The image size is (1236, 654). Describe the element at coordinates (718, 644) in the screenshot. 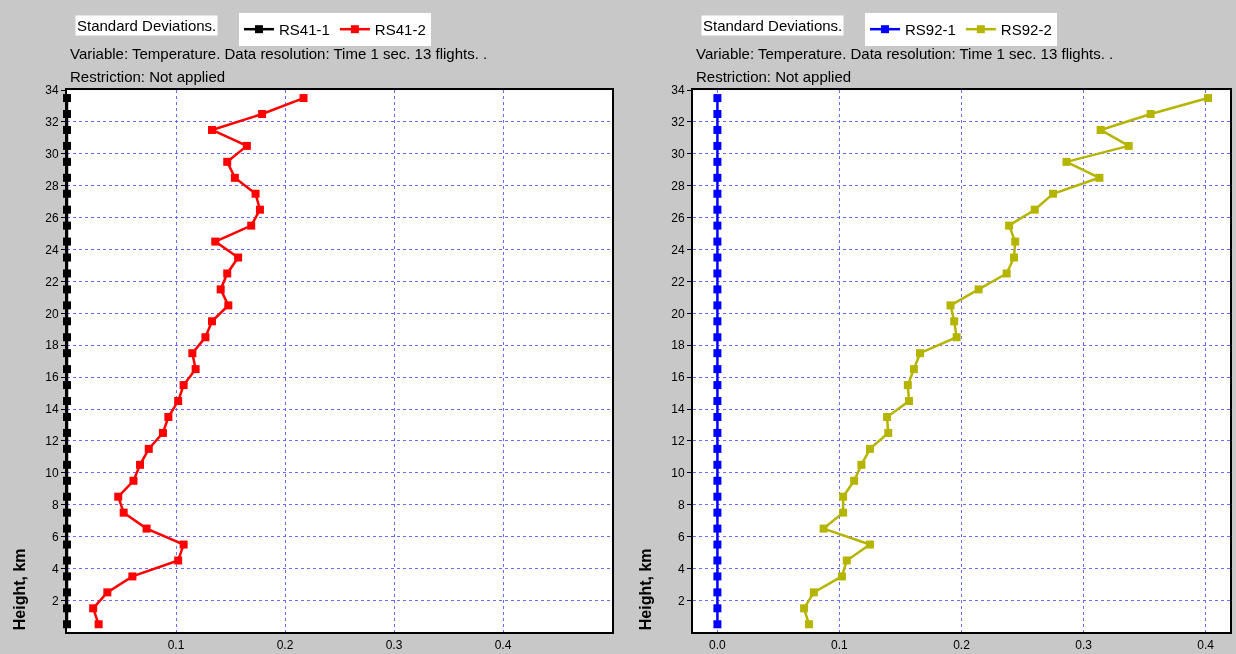

I see `x-tick-label: 0.0` at that location.